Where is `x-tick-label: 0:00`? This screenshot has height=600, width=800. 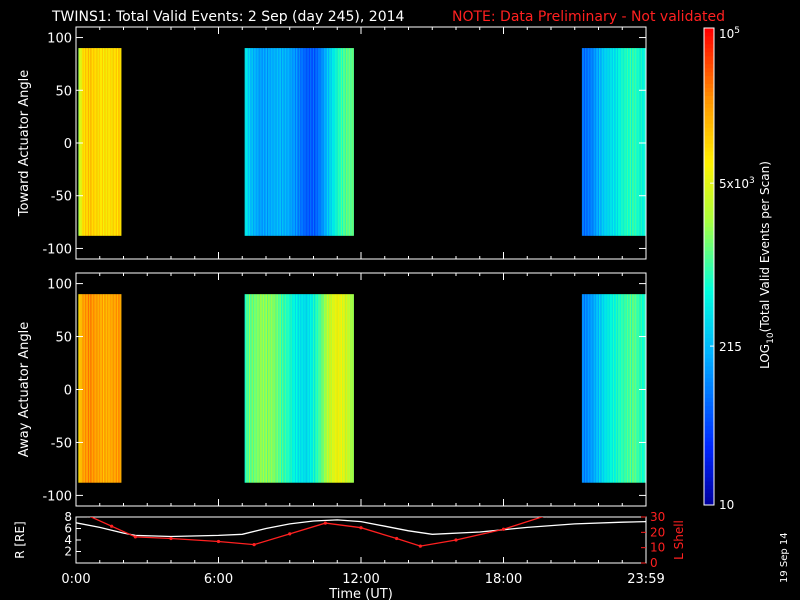
x-tick-label: 0:00 is located at coordinates (75, 579).